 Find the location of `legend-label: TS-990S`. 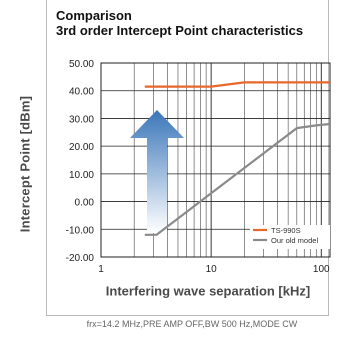

legend-label: TS-990S is located at coordinates (286, 230).